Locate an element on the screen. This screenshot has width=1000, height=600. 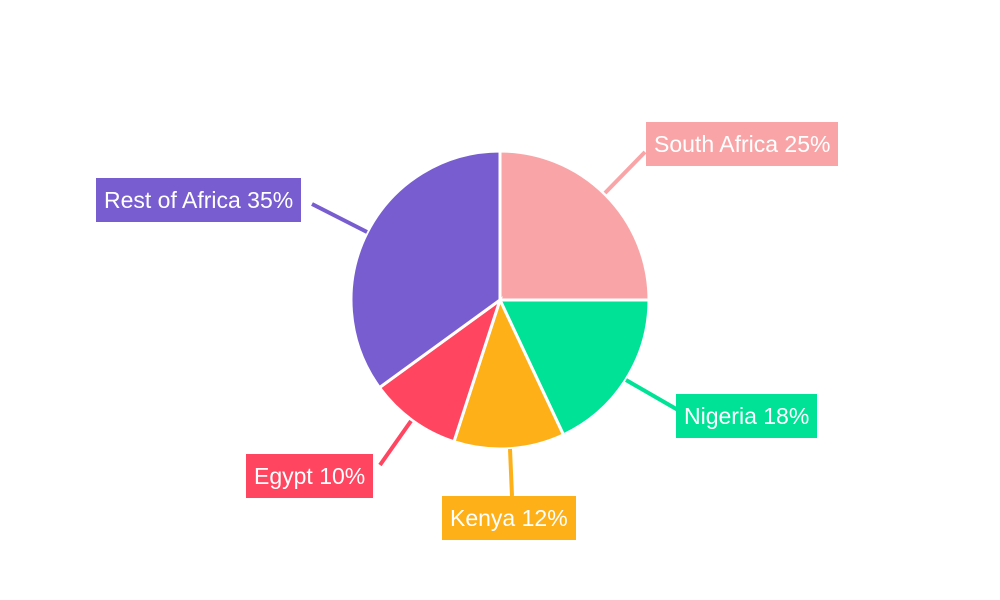
data-label: Rest of Africa 35% is located at coordinates (199, 200).